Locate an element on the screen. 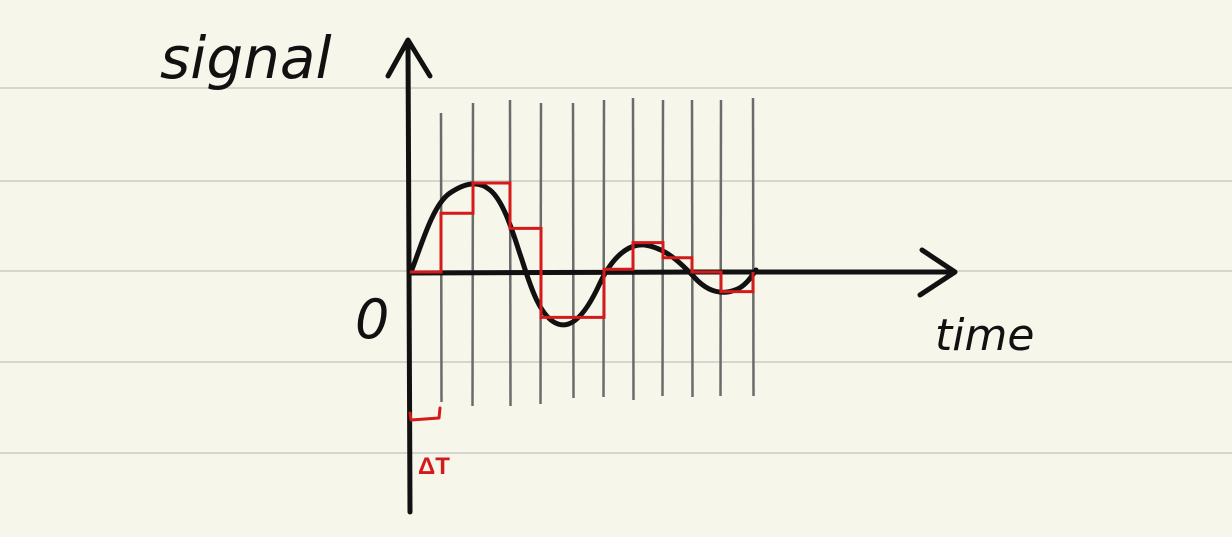 The height and width of the screenshot is (537, 1232). origin-label: 0 is located at coordinates (372, 319).